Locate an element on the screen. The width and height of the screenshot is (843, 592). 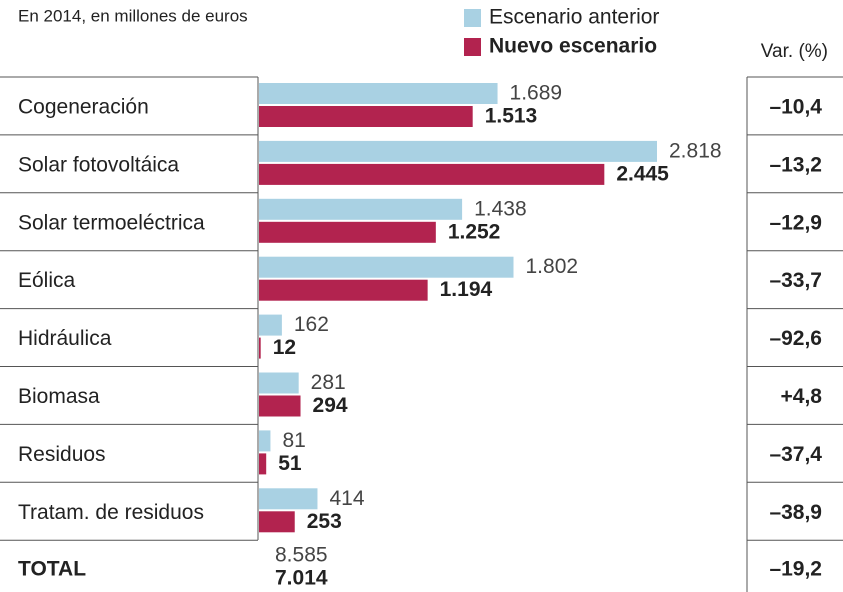
variation-label: –33,7 is located at coordinates (795, 280).